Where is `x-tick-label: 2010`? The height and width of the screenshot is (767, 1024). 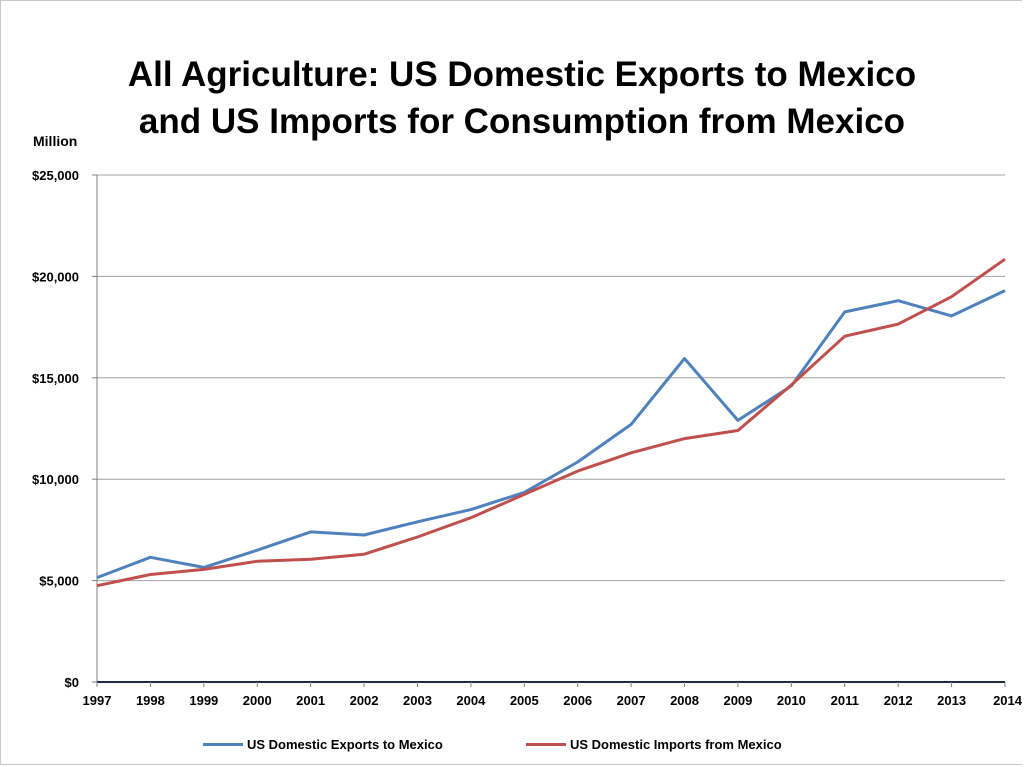
x-tick-label: 2010 is located at coordinates (791, 700).